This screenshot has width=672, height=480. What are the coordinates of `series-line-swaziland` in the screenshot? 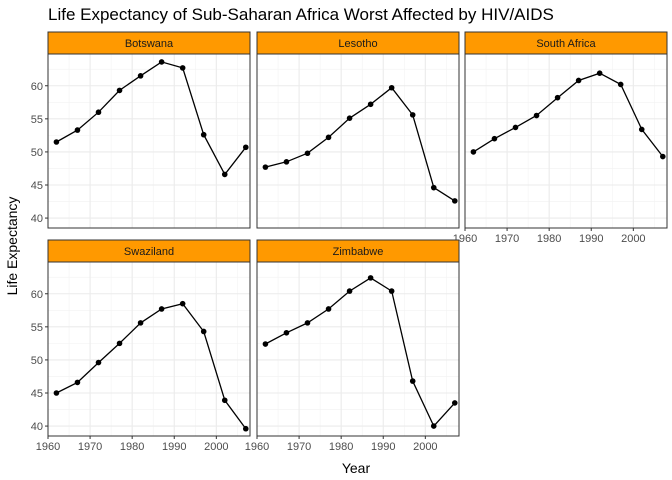 It's located at (151, 366).